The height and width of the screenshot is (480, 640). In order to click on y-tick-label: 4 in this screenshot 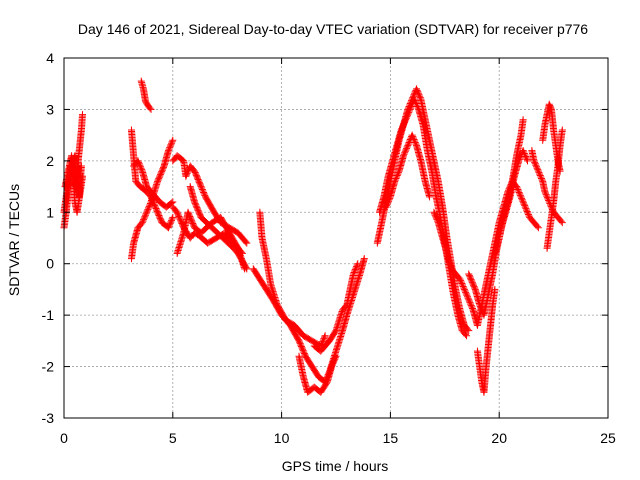, I will do `click(50, 58)`.